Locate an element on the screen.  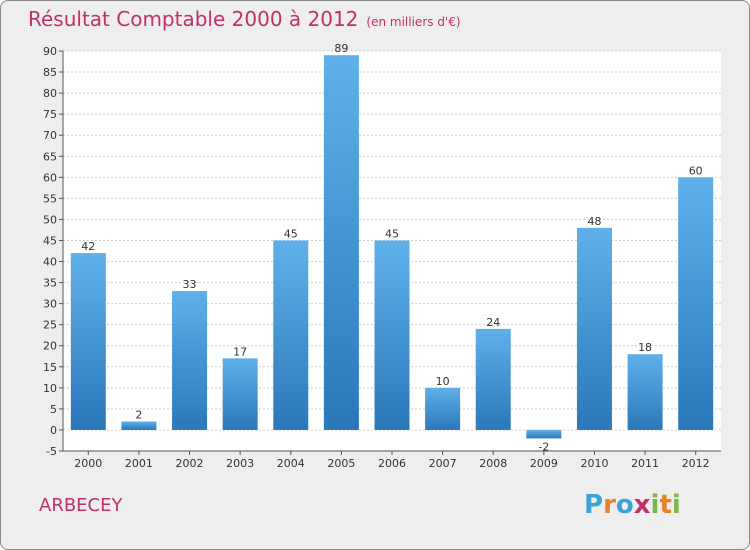
bar-value-label: 18 is located at coordinates (645, 347).